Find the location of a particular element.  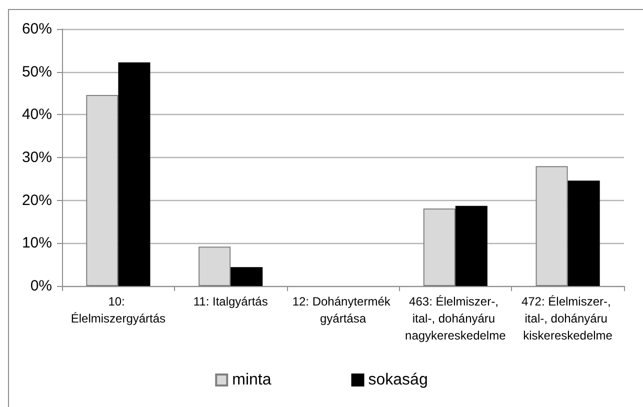

y-tick-label: 20% is located at coordinates (37, 200).